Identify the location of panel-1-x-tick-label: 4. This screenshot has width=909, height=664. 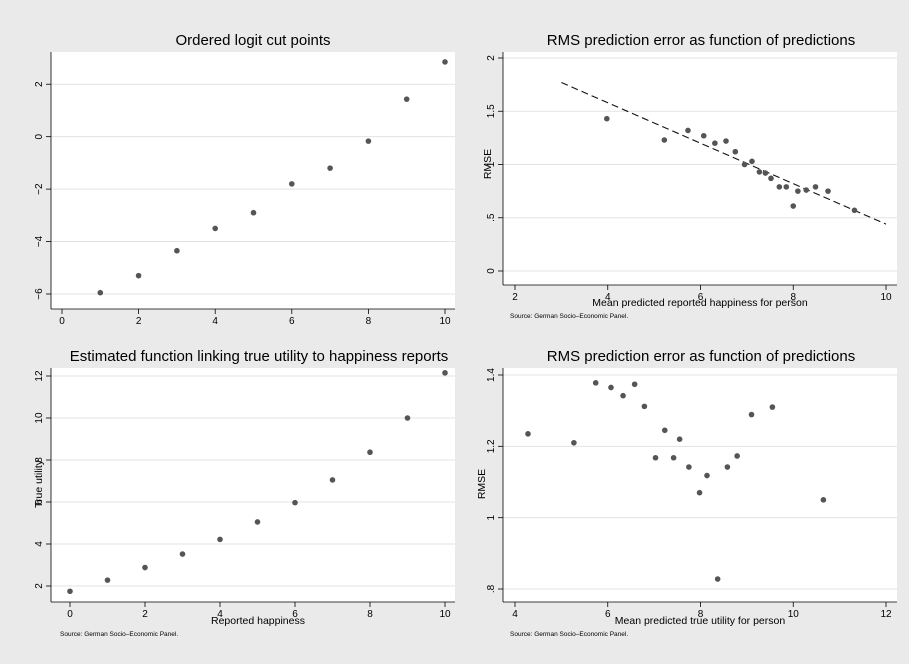
(215, 321).